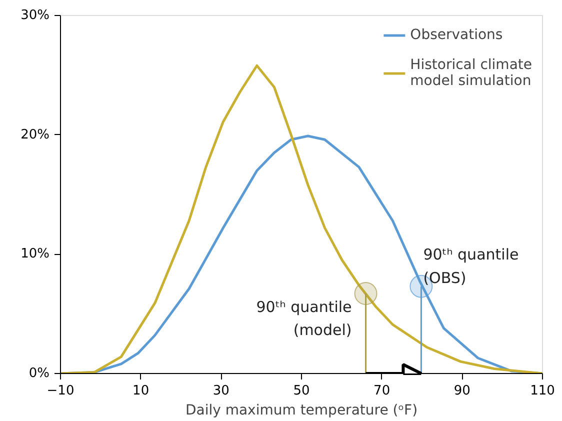 The image size is (562, 421). I want to click on y-tick-label: 10%, so click(35, 254).